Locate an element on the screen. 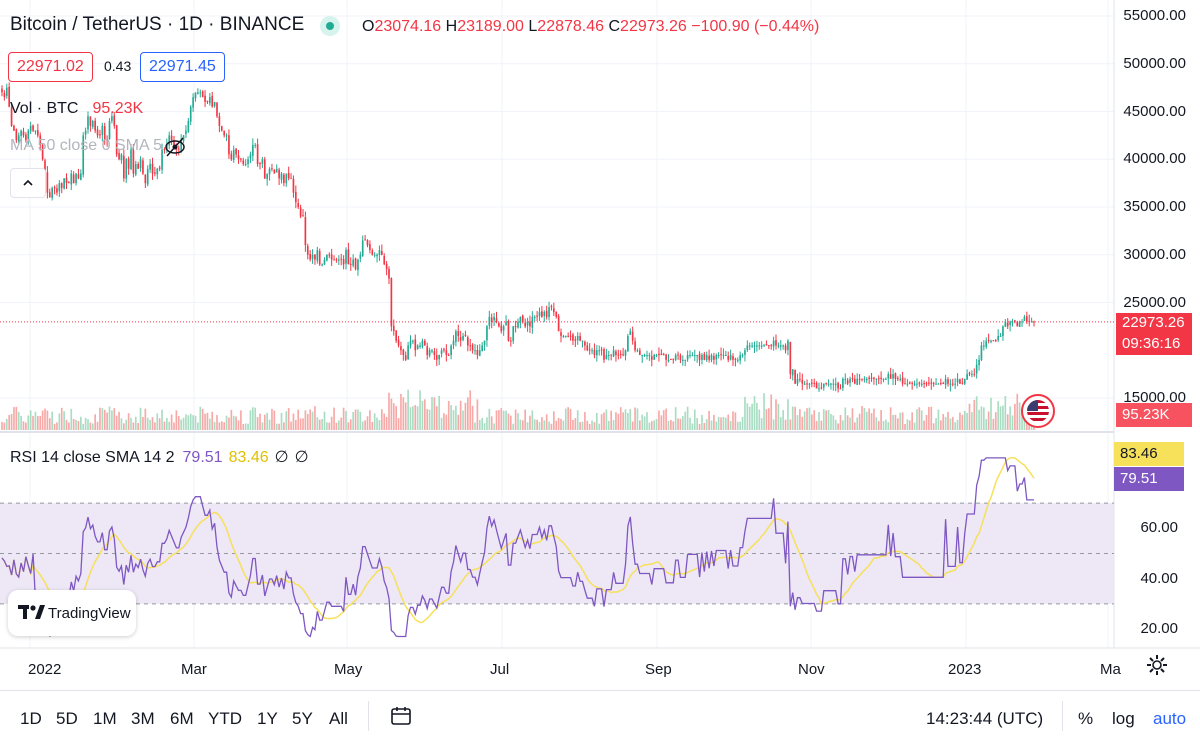  sell-button: 22971.02 is located at coordinates (50, 67).